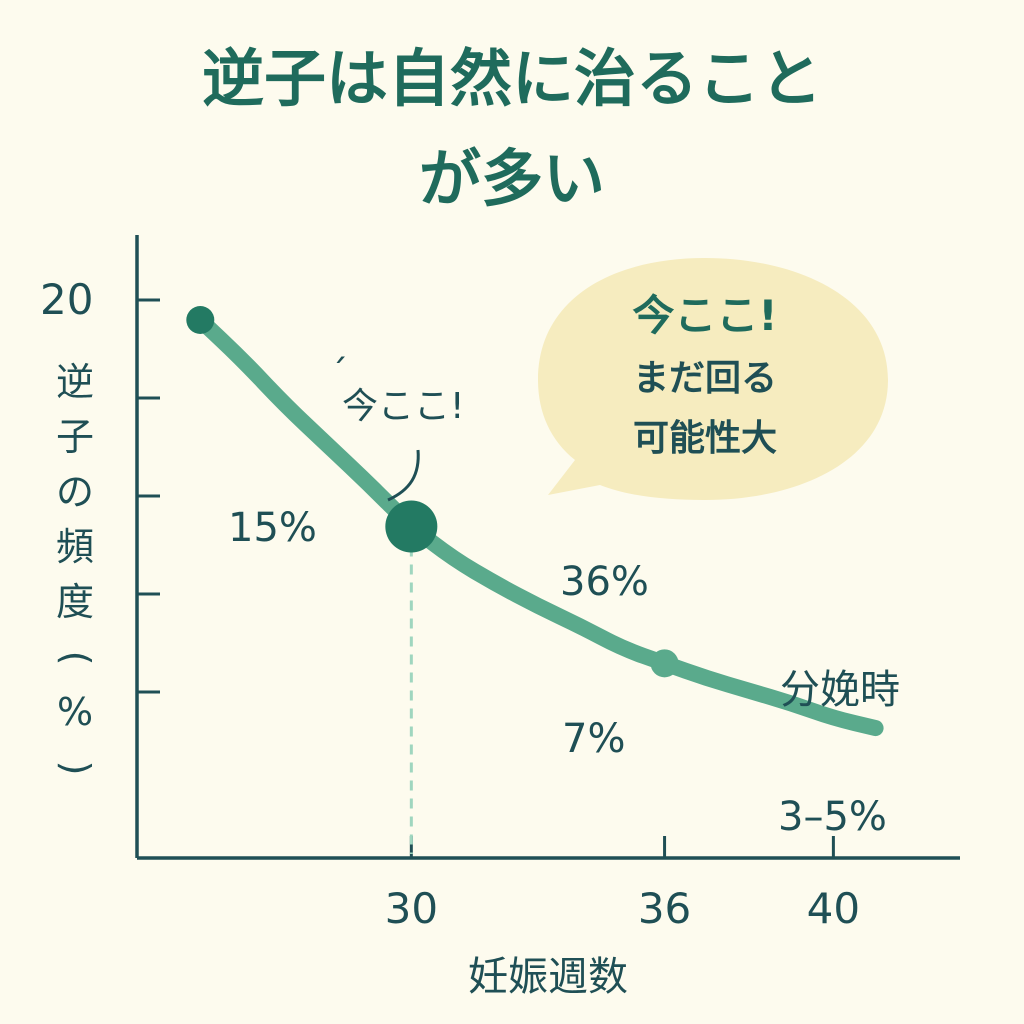  Describe the element at coordinates (272, 528) in the screenshot. I see `data-label-15pct: 15%` at that location.